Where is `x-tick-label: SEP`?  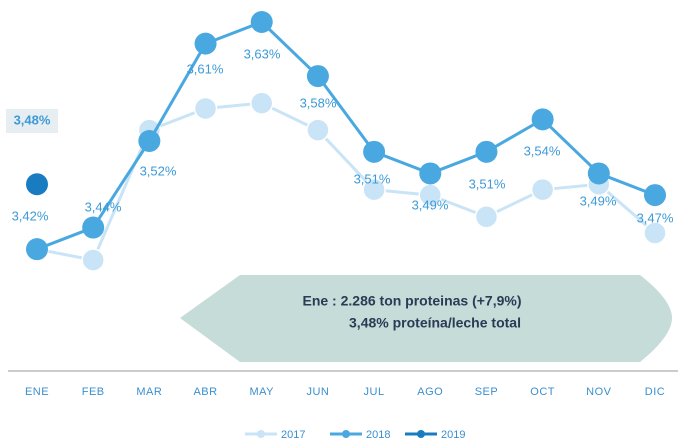
x-tick-label: SEP is located at coordinates (487, 392).